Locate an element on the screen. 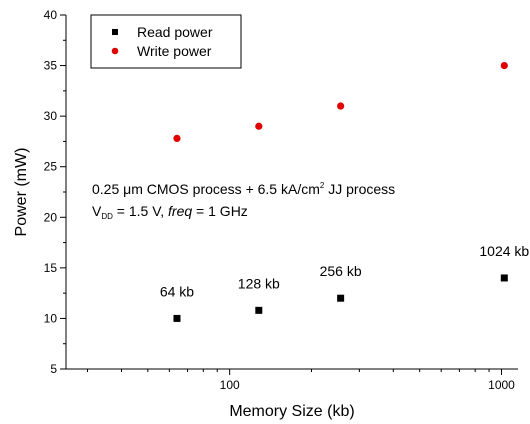 This screenshot has height=424, width=530. legend: Read power Write power is located at coordinates (166, 41).